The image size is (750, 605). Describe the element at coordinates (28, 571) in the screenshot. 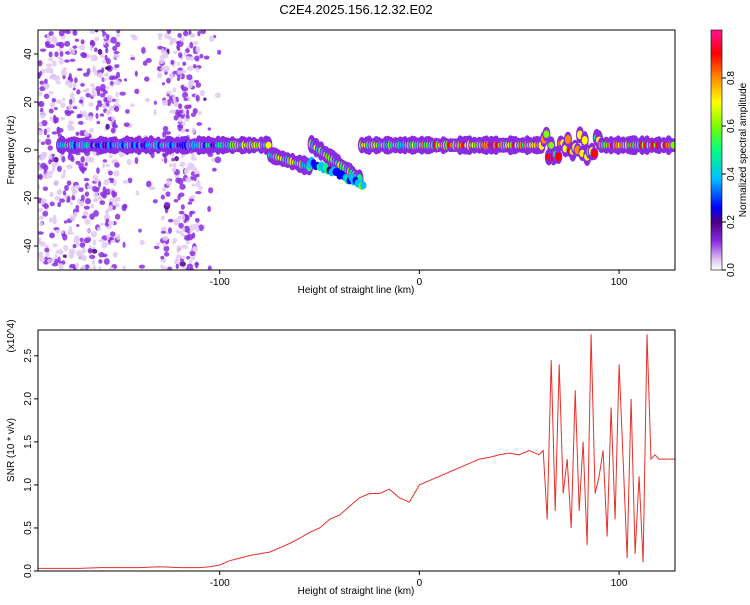

I see `y-tick-label: 0.0` at that location.